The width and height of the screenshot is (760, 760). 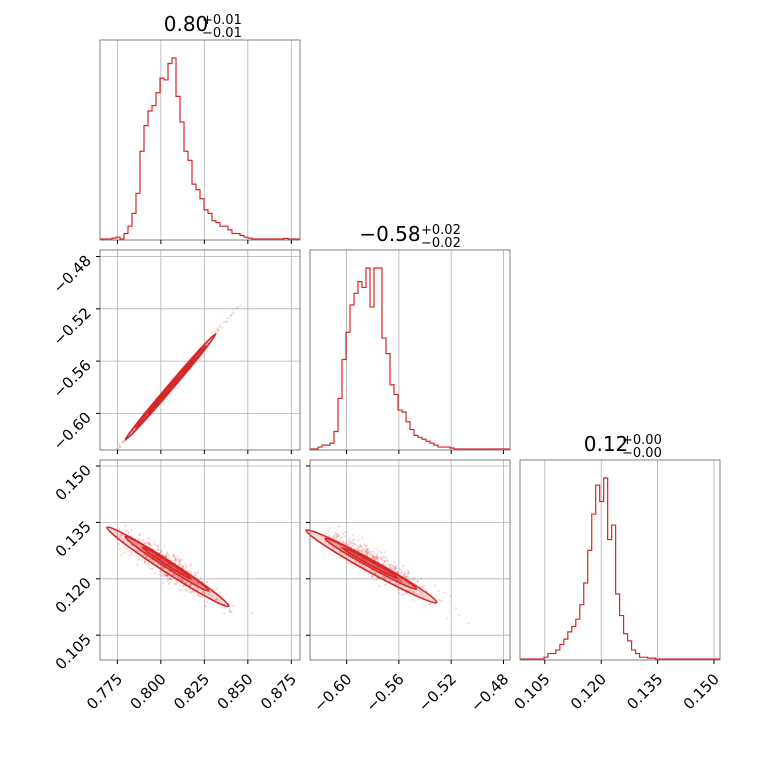 I want to click on p20-scatter, so click(x=184, y=569).